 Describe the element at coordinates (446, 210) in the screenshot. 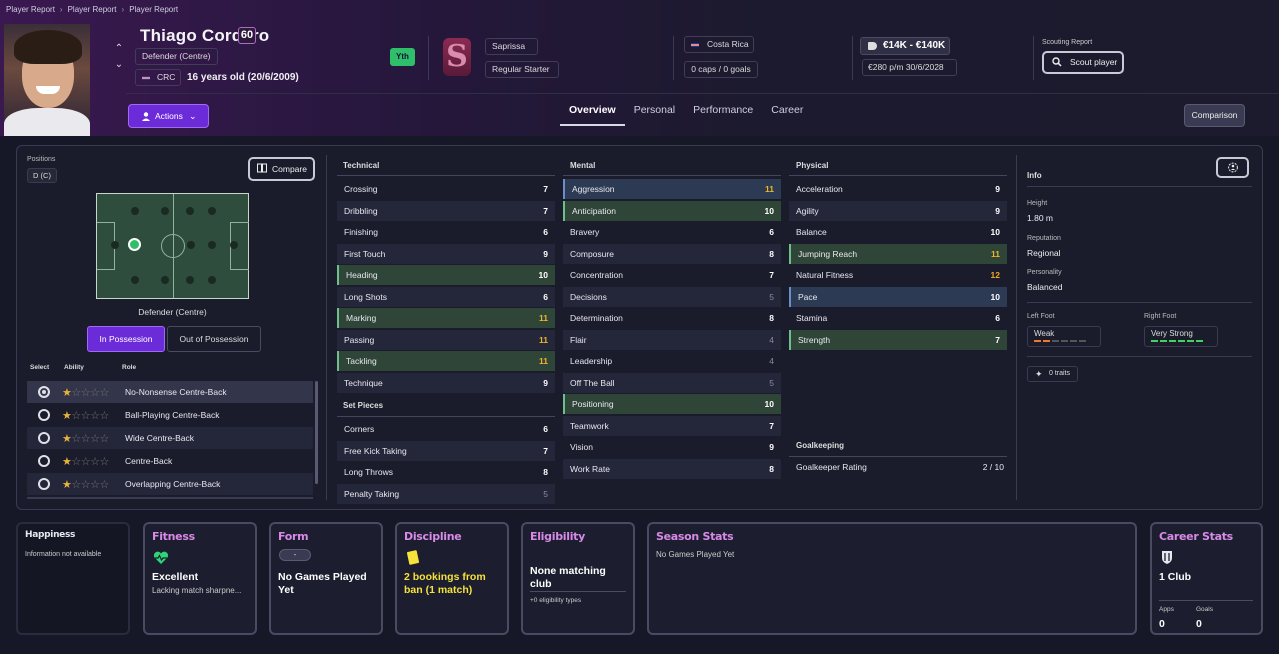

I see `attribute-row: Dribbling 7` at that location.